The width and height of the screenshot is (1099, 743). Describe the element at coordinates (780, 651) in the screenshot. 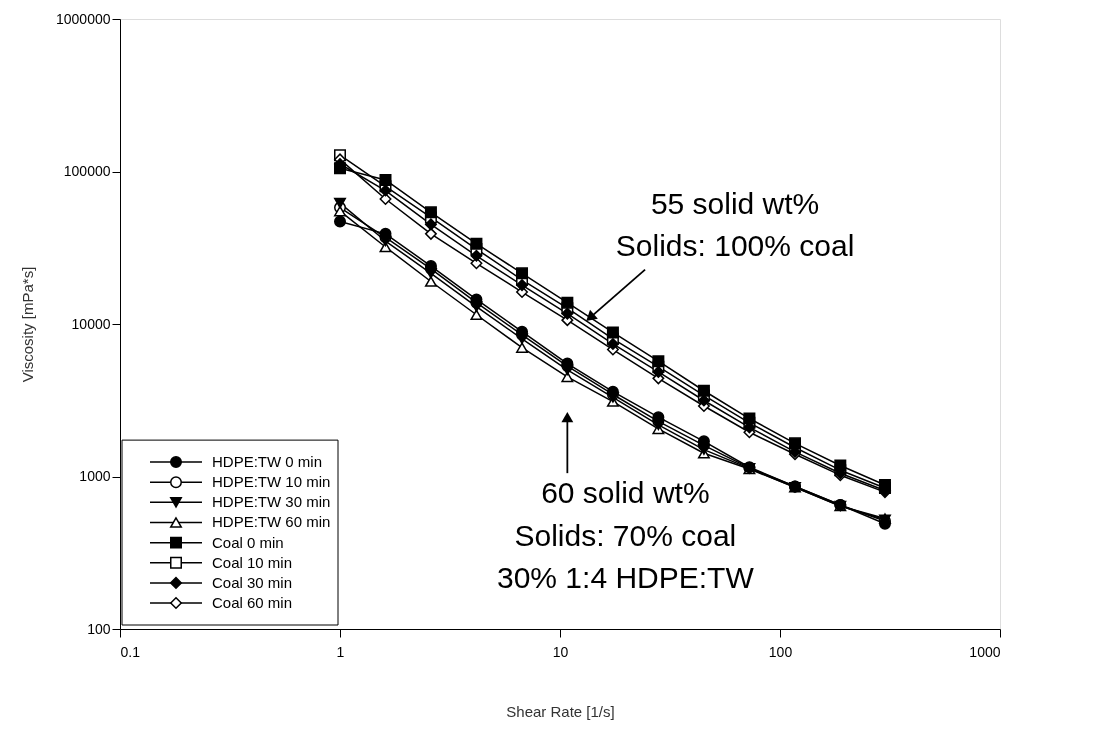

I see `x-tick-label: 100` at that location.